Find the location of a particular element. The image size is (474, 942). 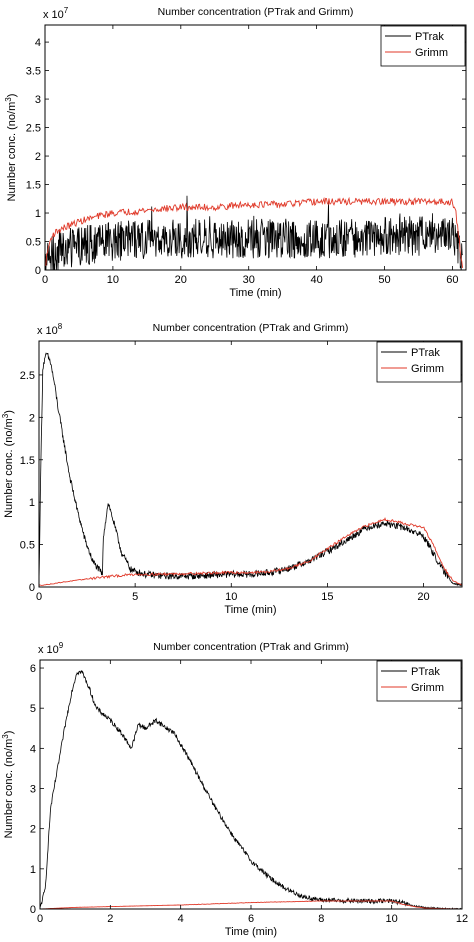

x-tick-label: 50 is located at coordinates (384, 280).